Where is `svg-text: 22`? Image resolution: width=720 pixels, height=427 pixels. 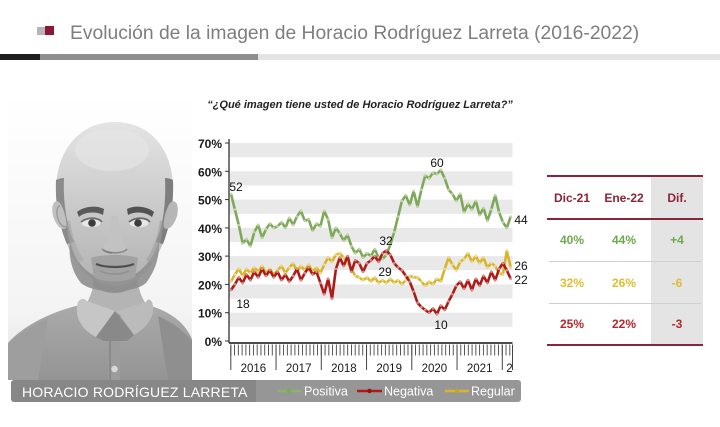
svg-text: 22 is located at coordinates (521, 280).